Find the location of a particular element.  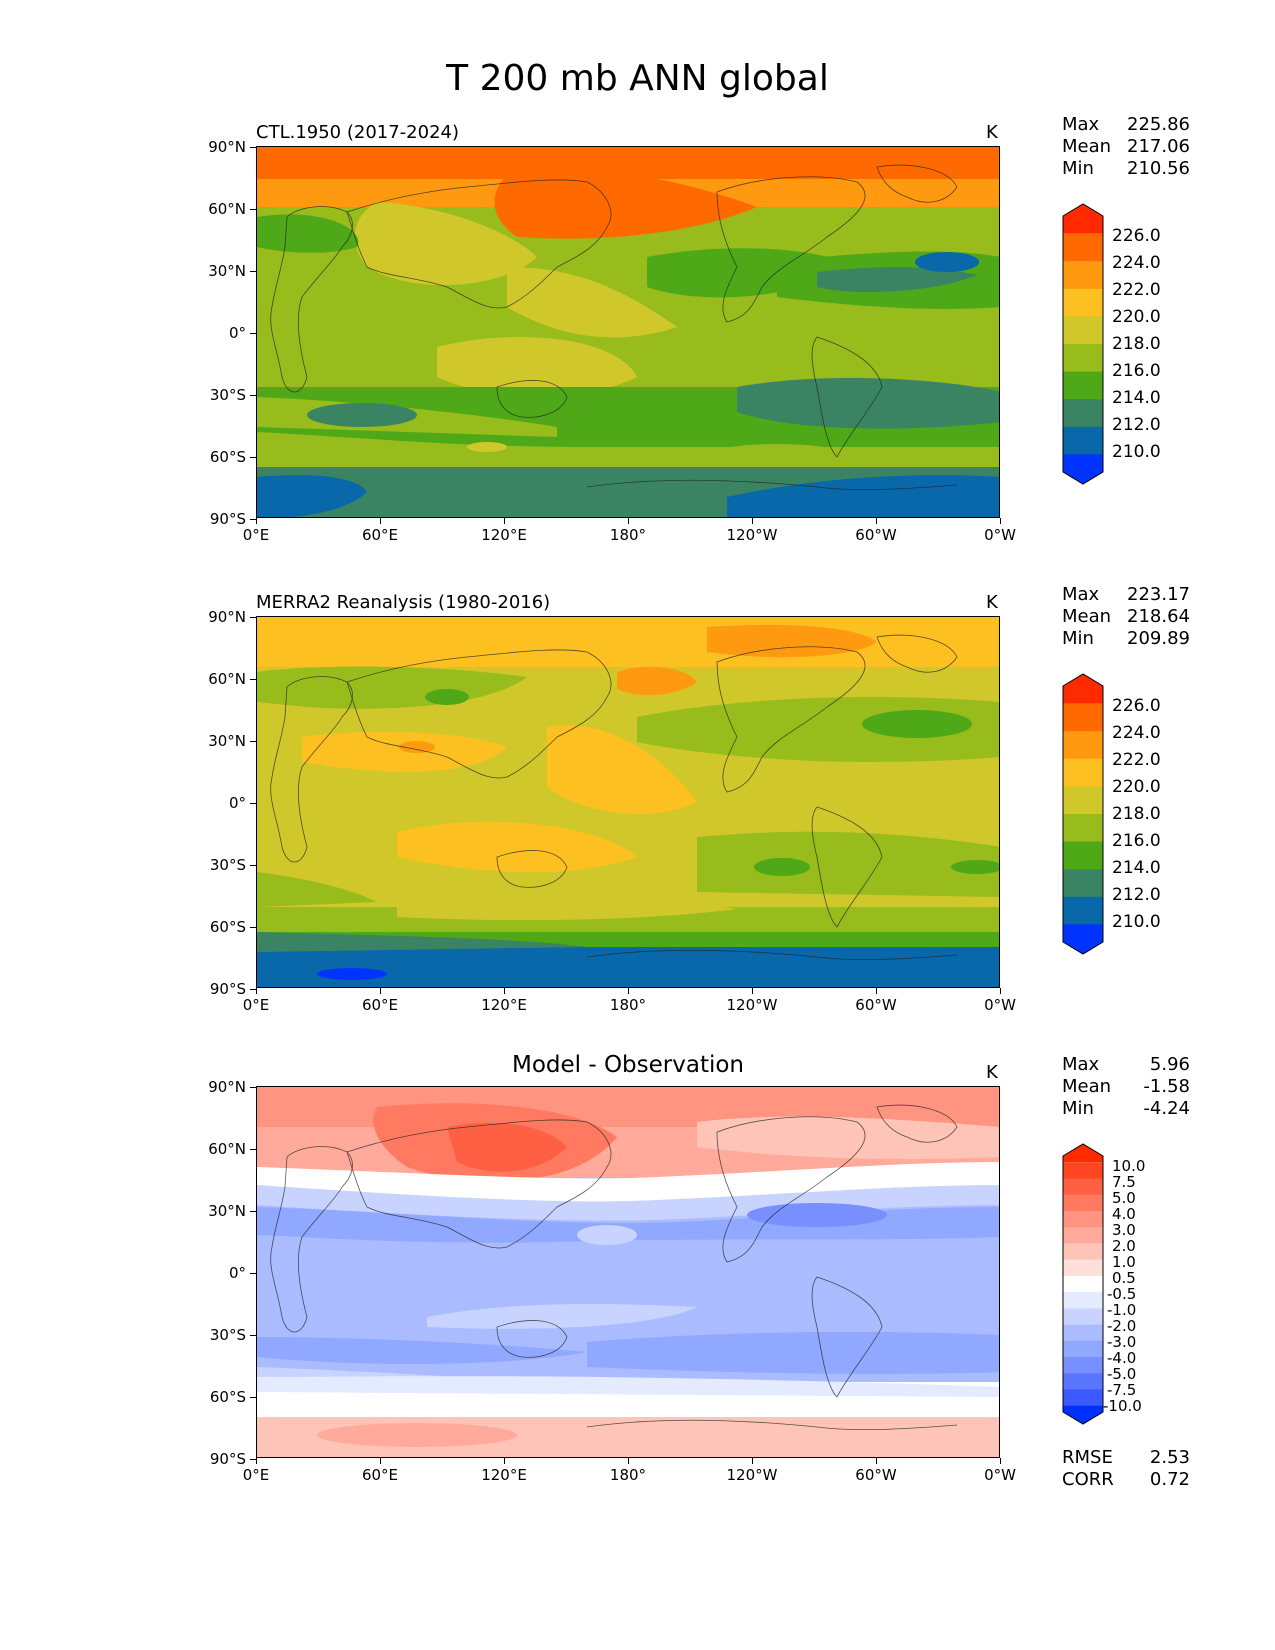

colorbar-label: 210.0 is located at coordinates (1136, 452).